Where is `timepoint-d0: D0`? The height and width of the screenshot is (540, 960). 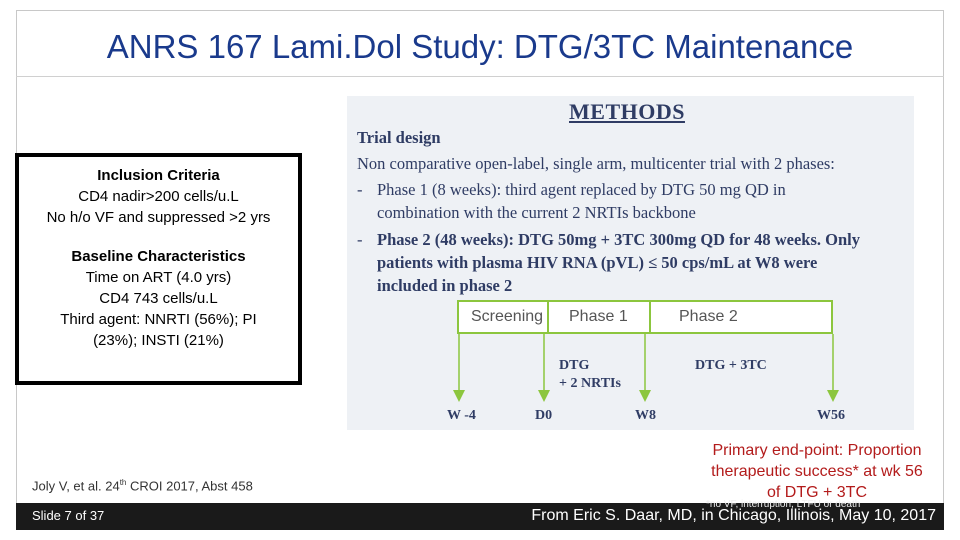 timepoint-d0: D0 is located at coordinates (544, 415).